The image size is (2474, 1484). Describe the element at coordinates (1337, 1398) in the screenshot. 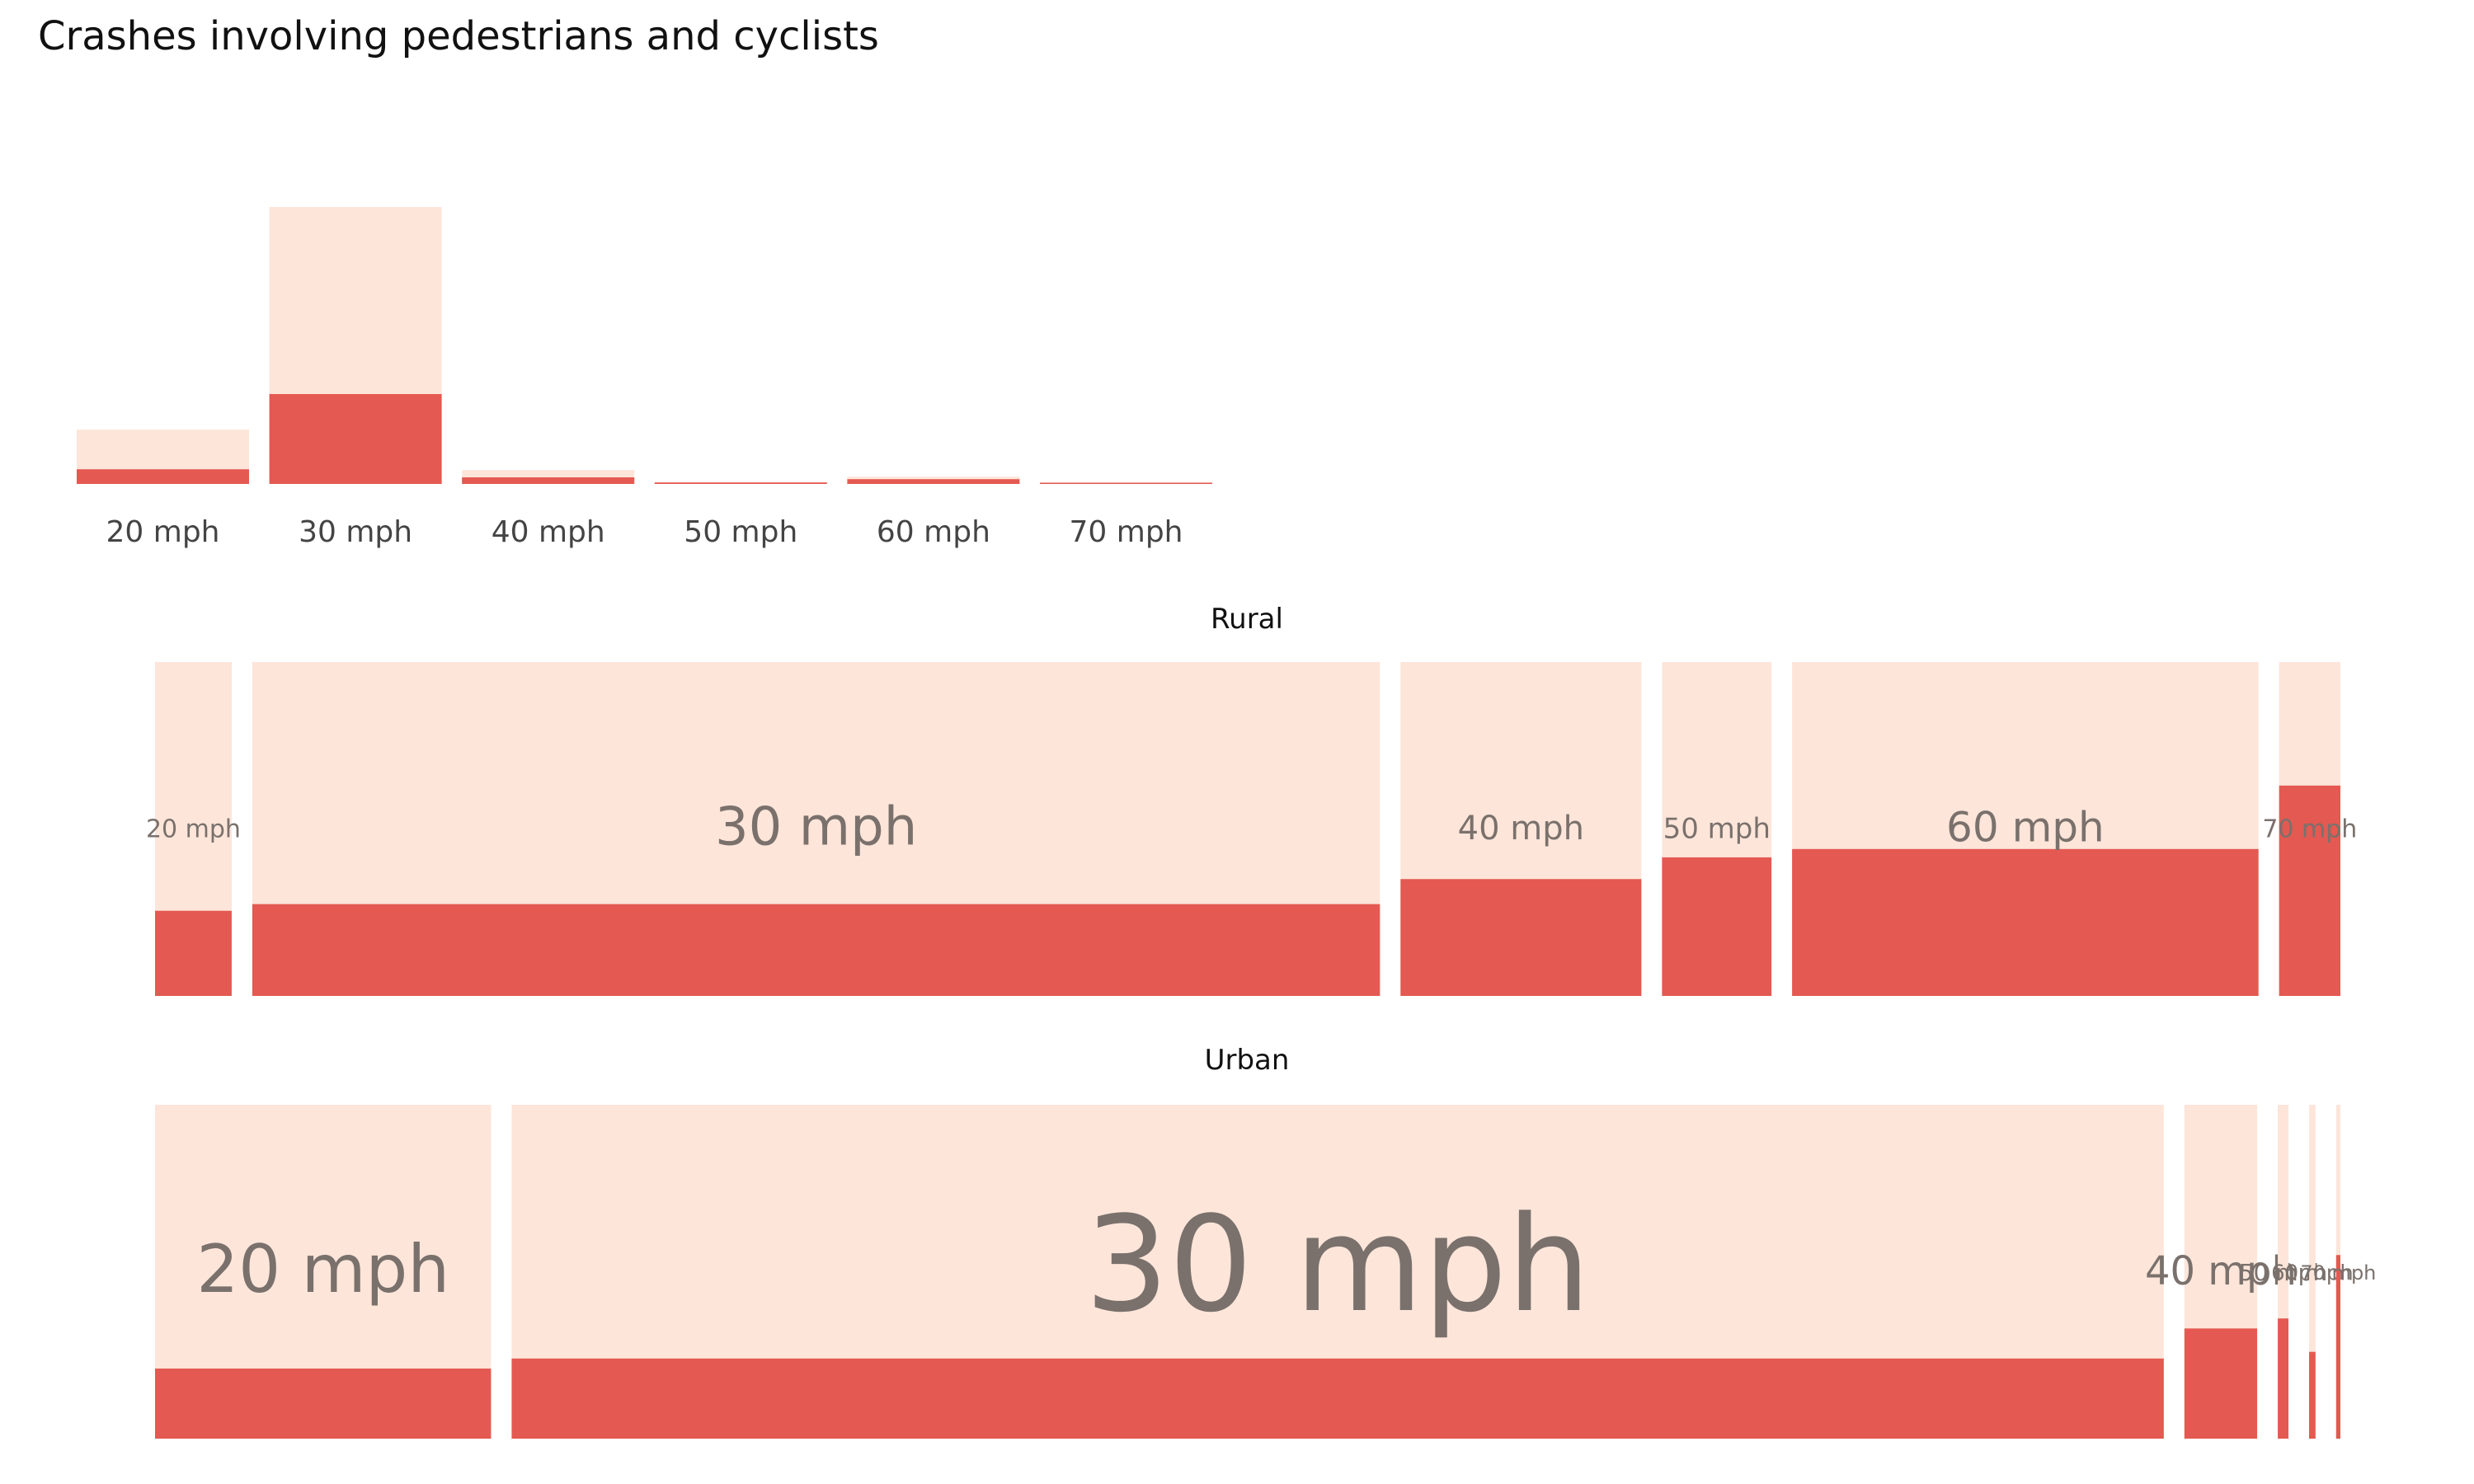

I see `urban-cell-involved-30-mph` at that location.